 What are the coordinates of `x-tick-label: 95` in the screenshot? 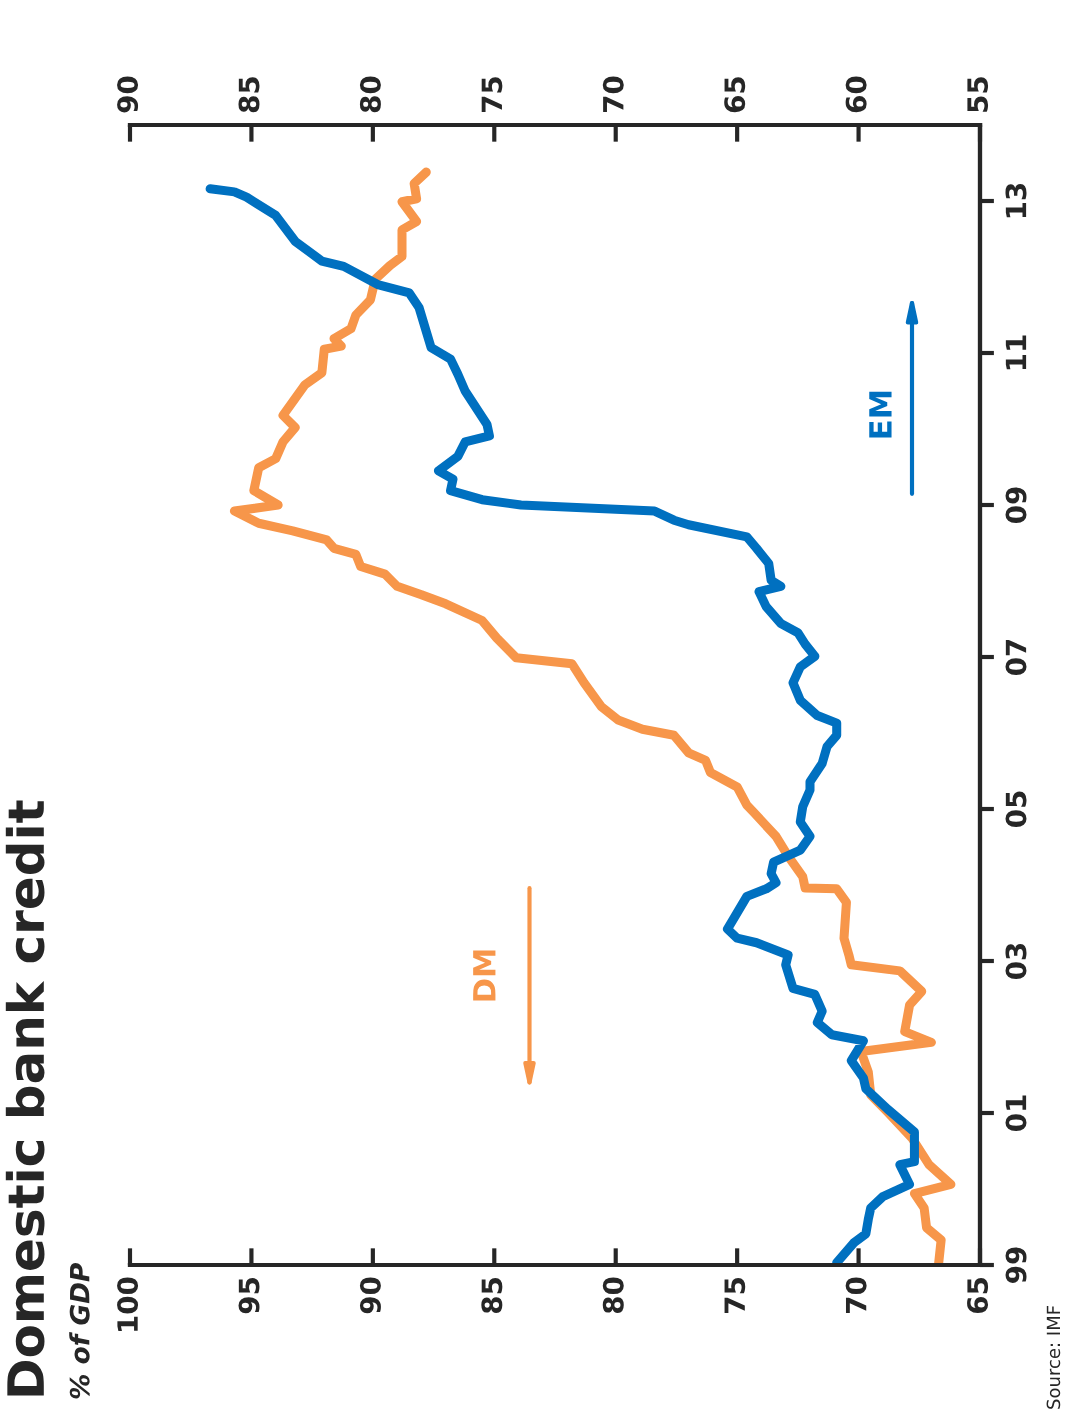 It's located at (249, 1296).